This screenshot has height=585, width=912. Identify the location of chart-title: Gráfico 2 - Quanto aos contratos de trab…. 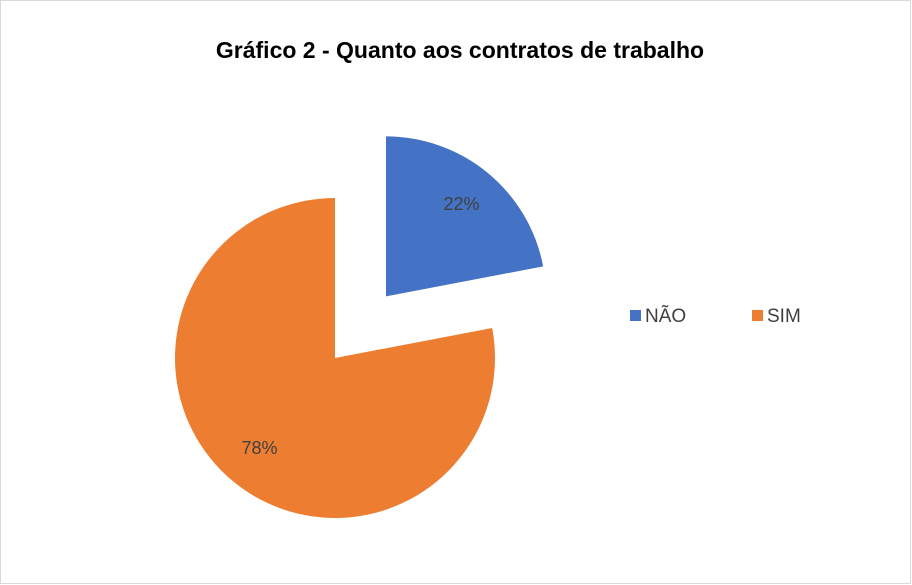
(460, 50).